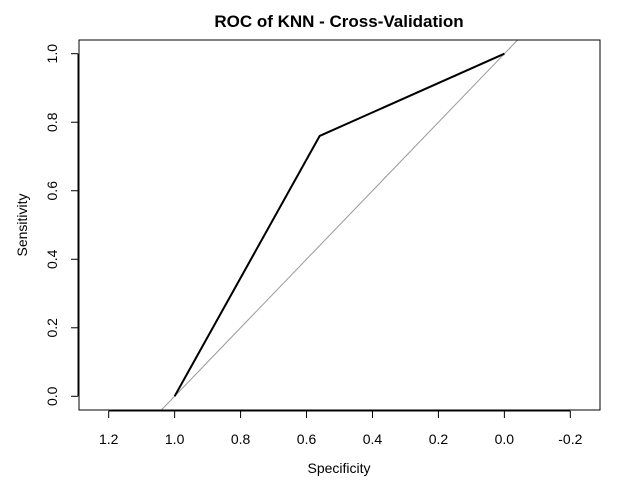 This screenshot has height=489, width=642. What do you see at coordinates (52, 191) in the screenshot?
I see `y-tick-label: 0.6` at bounding box center [52, 191].